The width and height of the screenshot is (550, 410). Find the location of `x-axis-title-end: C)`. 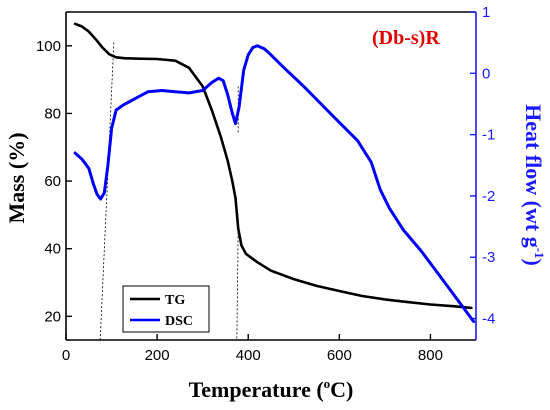

x-axis-title-end: C) is located at coordinates (341, 389).